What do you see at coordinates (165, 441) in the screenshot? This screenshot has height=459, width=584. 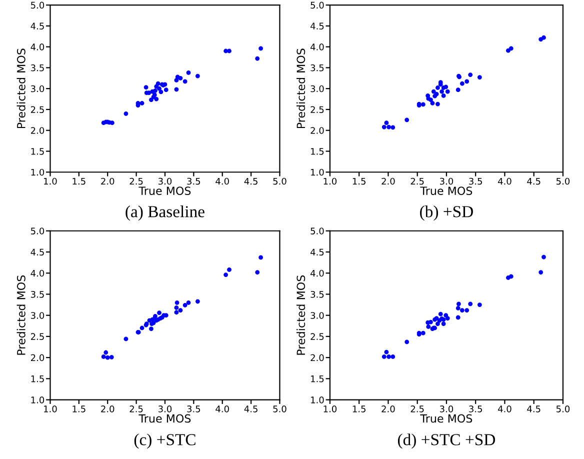 I see `text: (c) +STC` at bounding box center [165, 441].